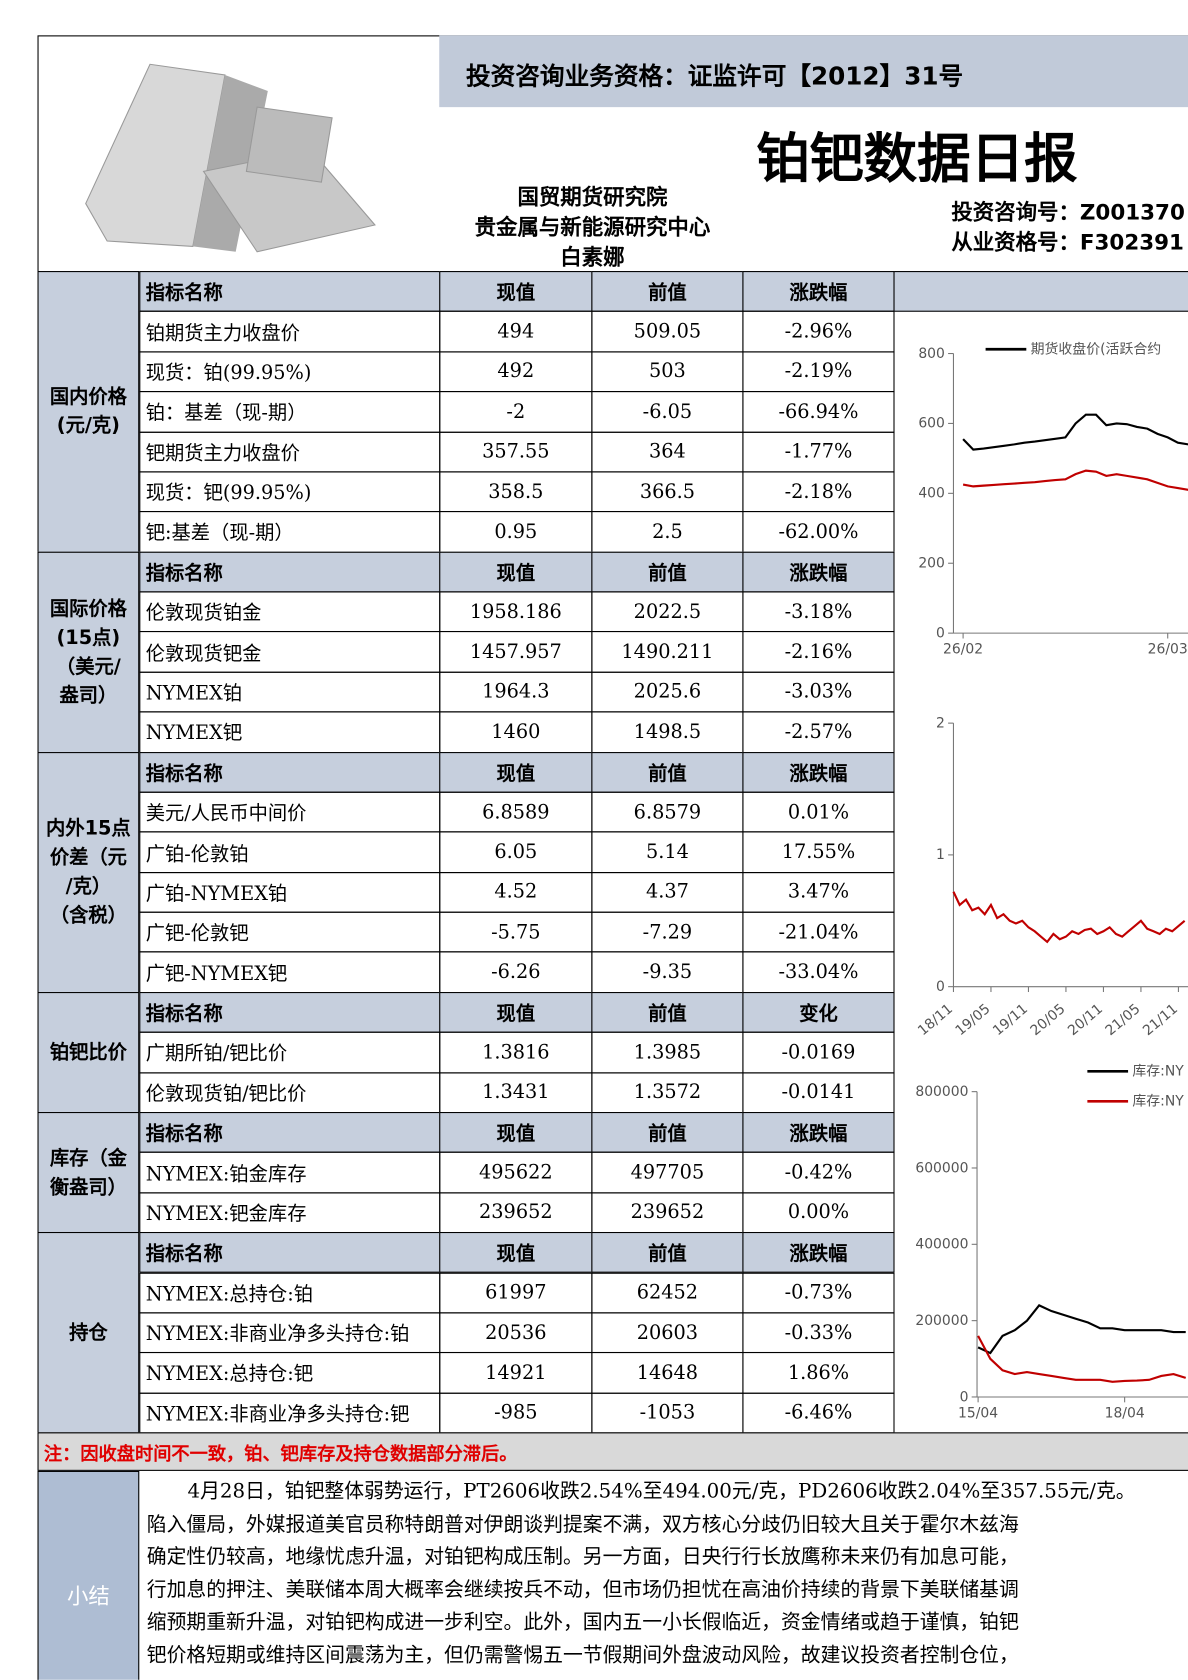 Image resolution: width=1188 pixels, height=1680 pixels. I want to click on report-title: 铂钯数据日报, so click(917, 158).